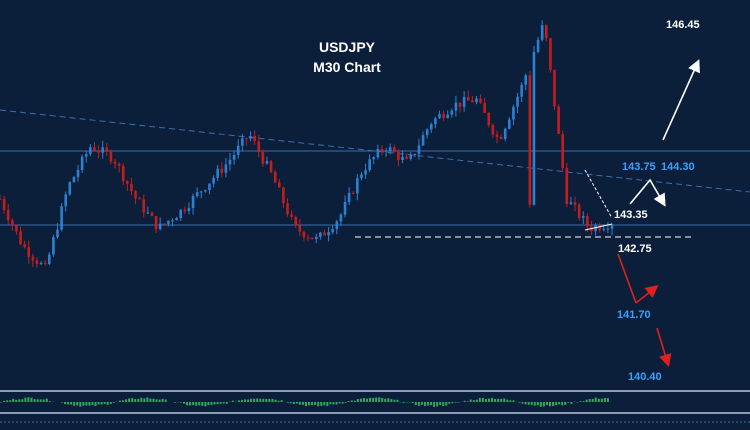 The width and height of the screenshot is (750, 430). Describe the element at coordinates (634, 315) in the screenshot. I see `label-141-70: 141.70` at that location.